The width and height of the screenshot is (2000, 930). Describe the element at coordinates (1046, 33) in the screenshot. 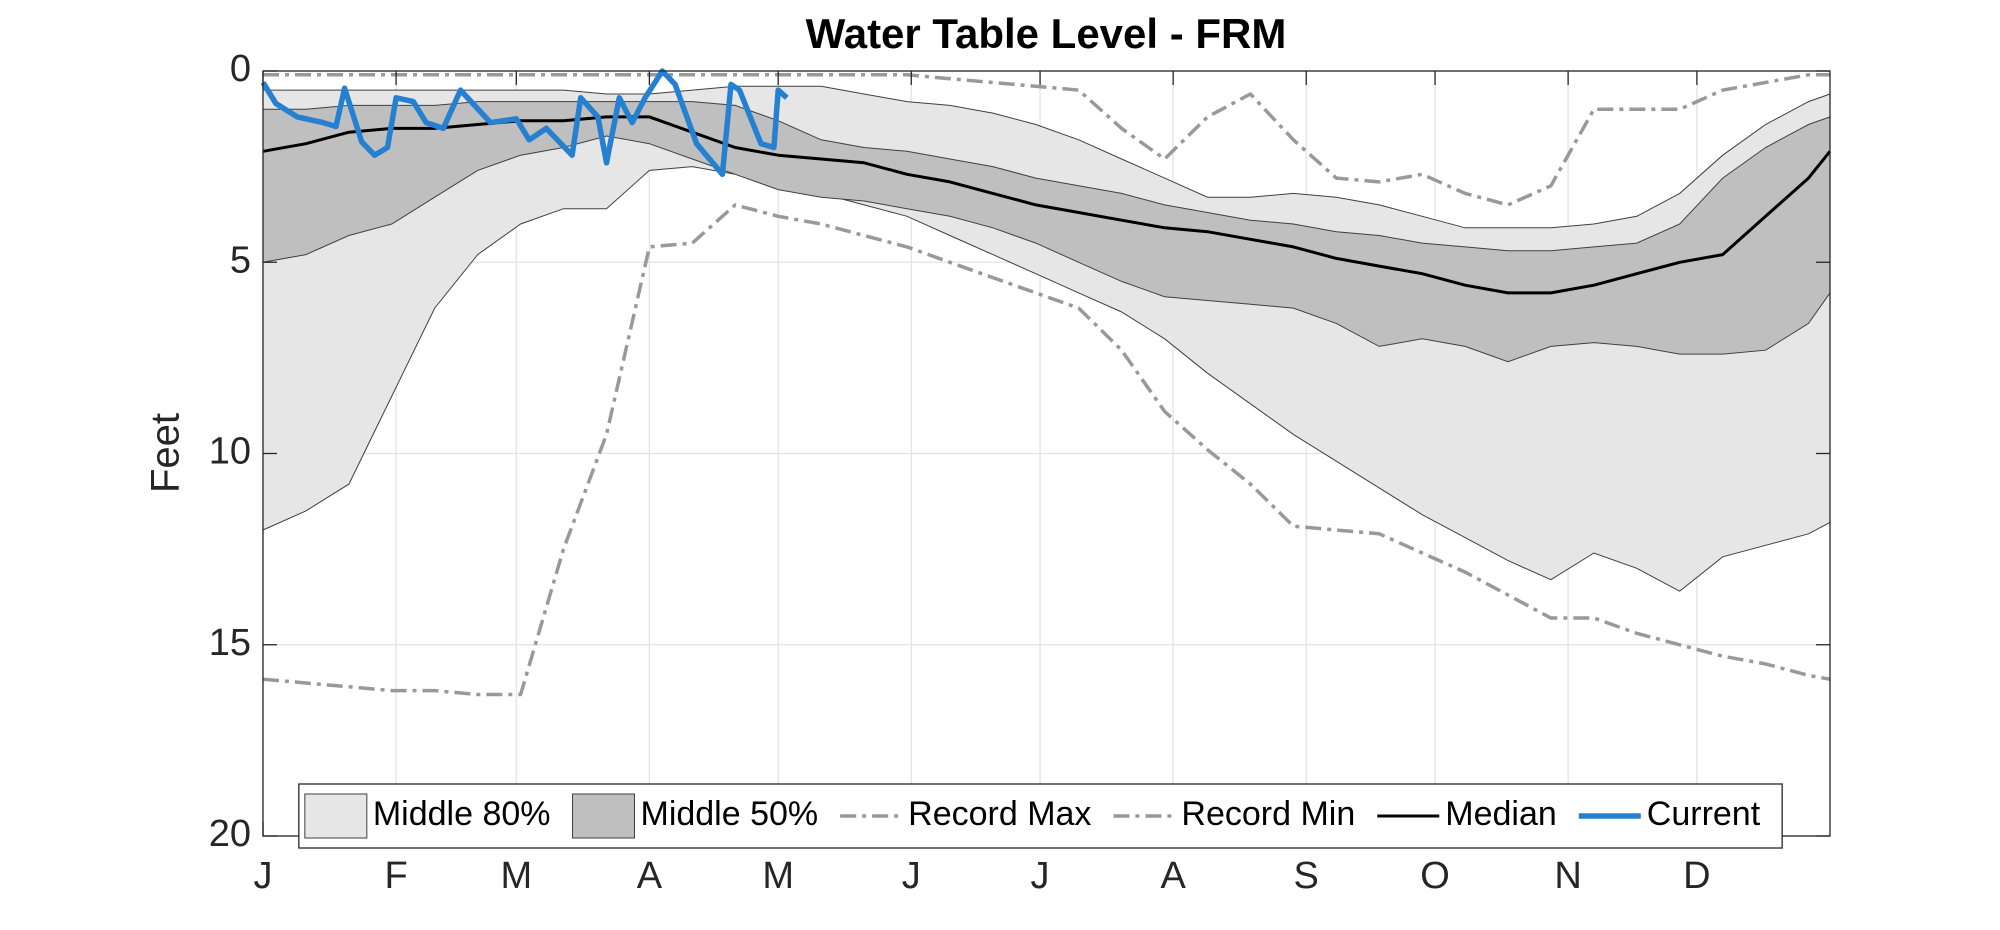

I see `chart-title: Water Table Level - FRM` at that location.